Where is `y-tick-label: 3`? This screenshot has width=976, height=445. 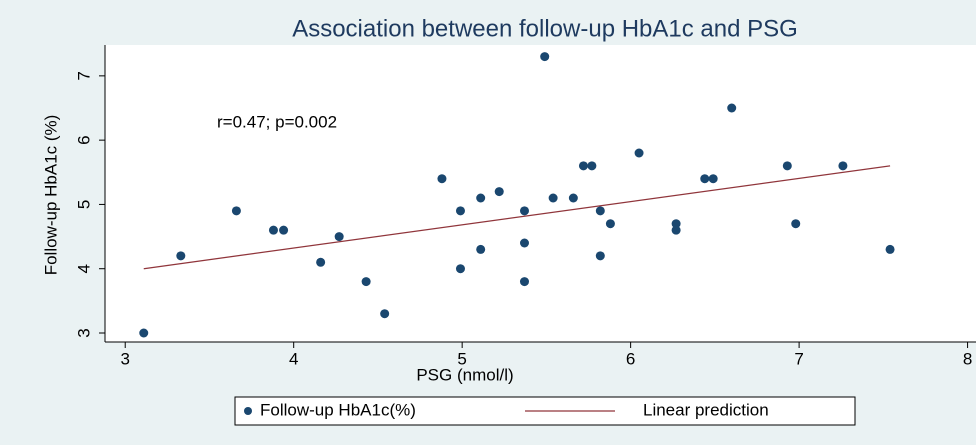
y-tick-label: 3 is located at coordinates (83, 332).